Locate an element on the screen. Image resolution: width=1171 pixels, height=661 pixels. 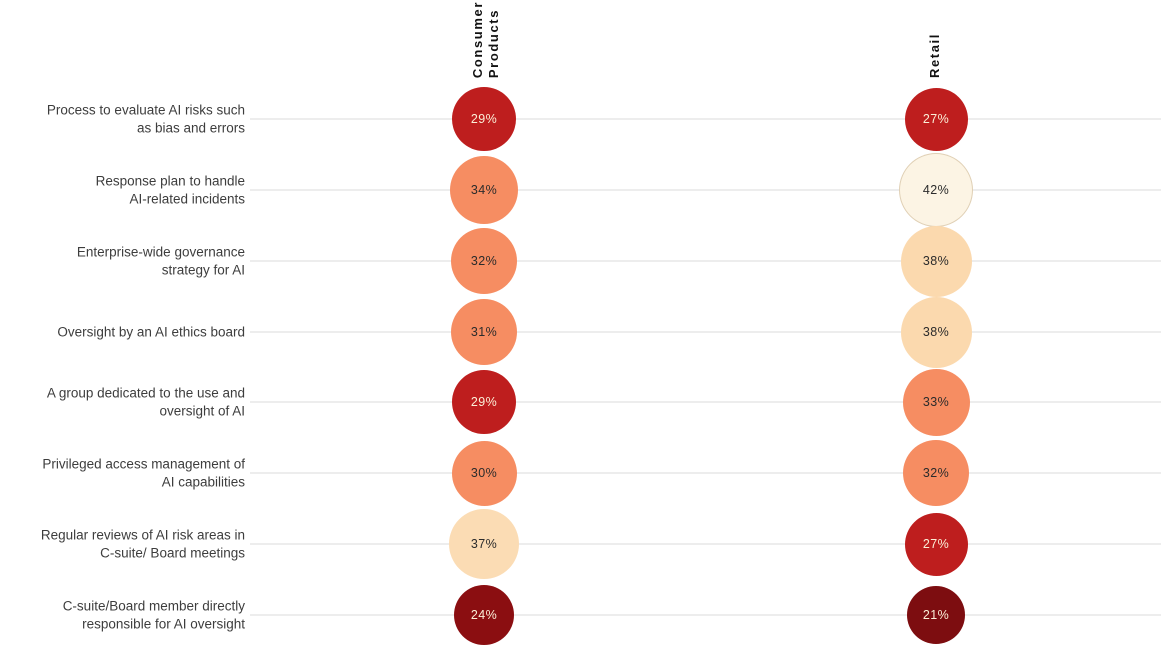
data-bubble: 42% is located at coordinates (936, 190).